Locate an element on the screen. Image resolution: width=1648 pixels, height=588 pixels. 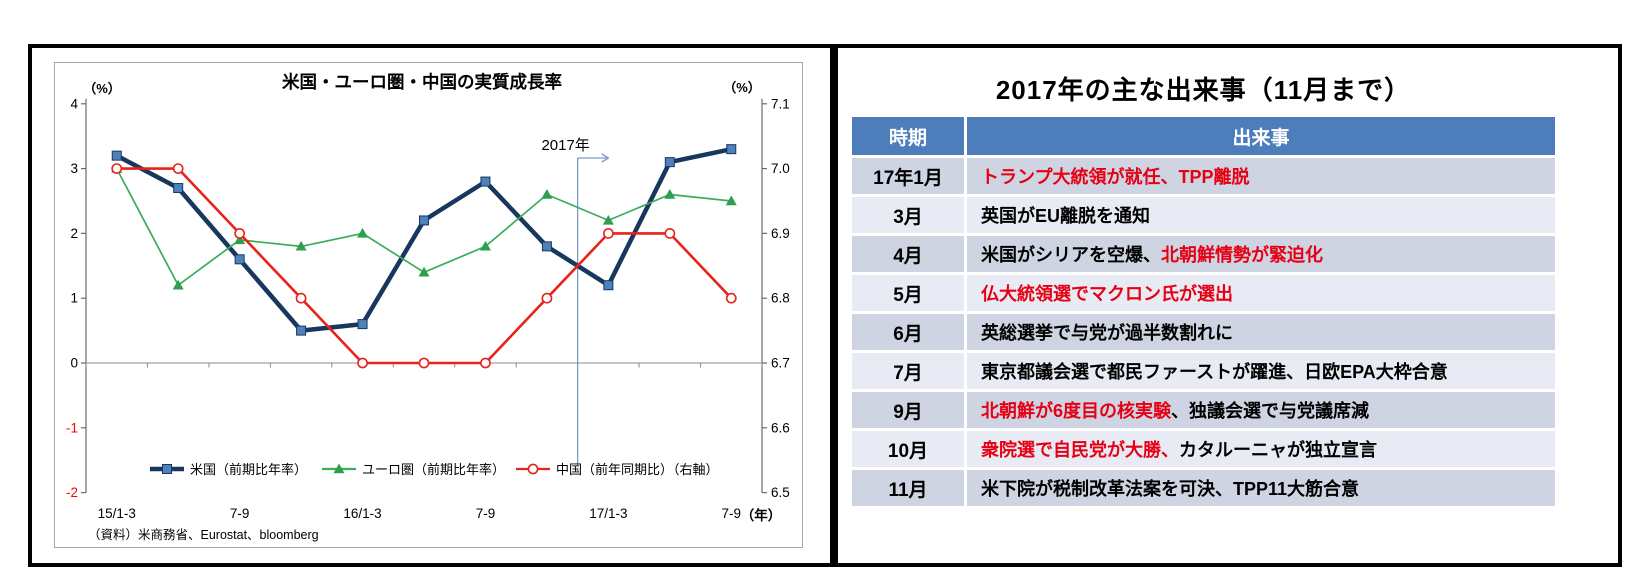
event-text: 英国がEU離脱を通知 is located at coordinates (1066, 216).